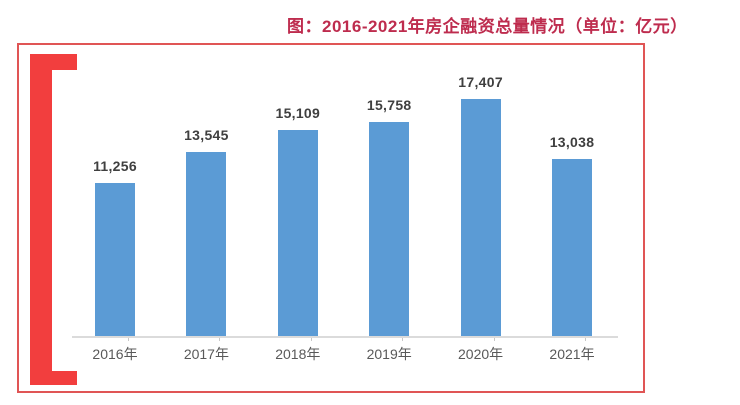 The height and width of the screenshot is (405, 740). I want to click on red-bracket-bottom-arm, so click(53, 378).